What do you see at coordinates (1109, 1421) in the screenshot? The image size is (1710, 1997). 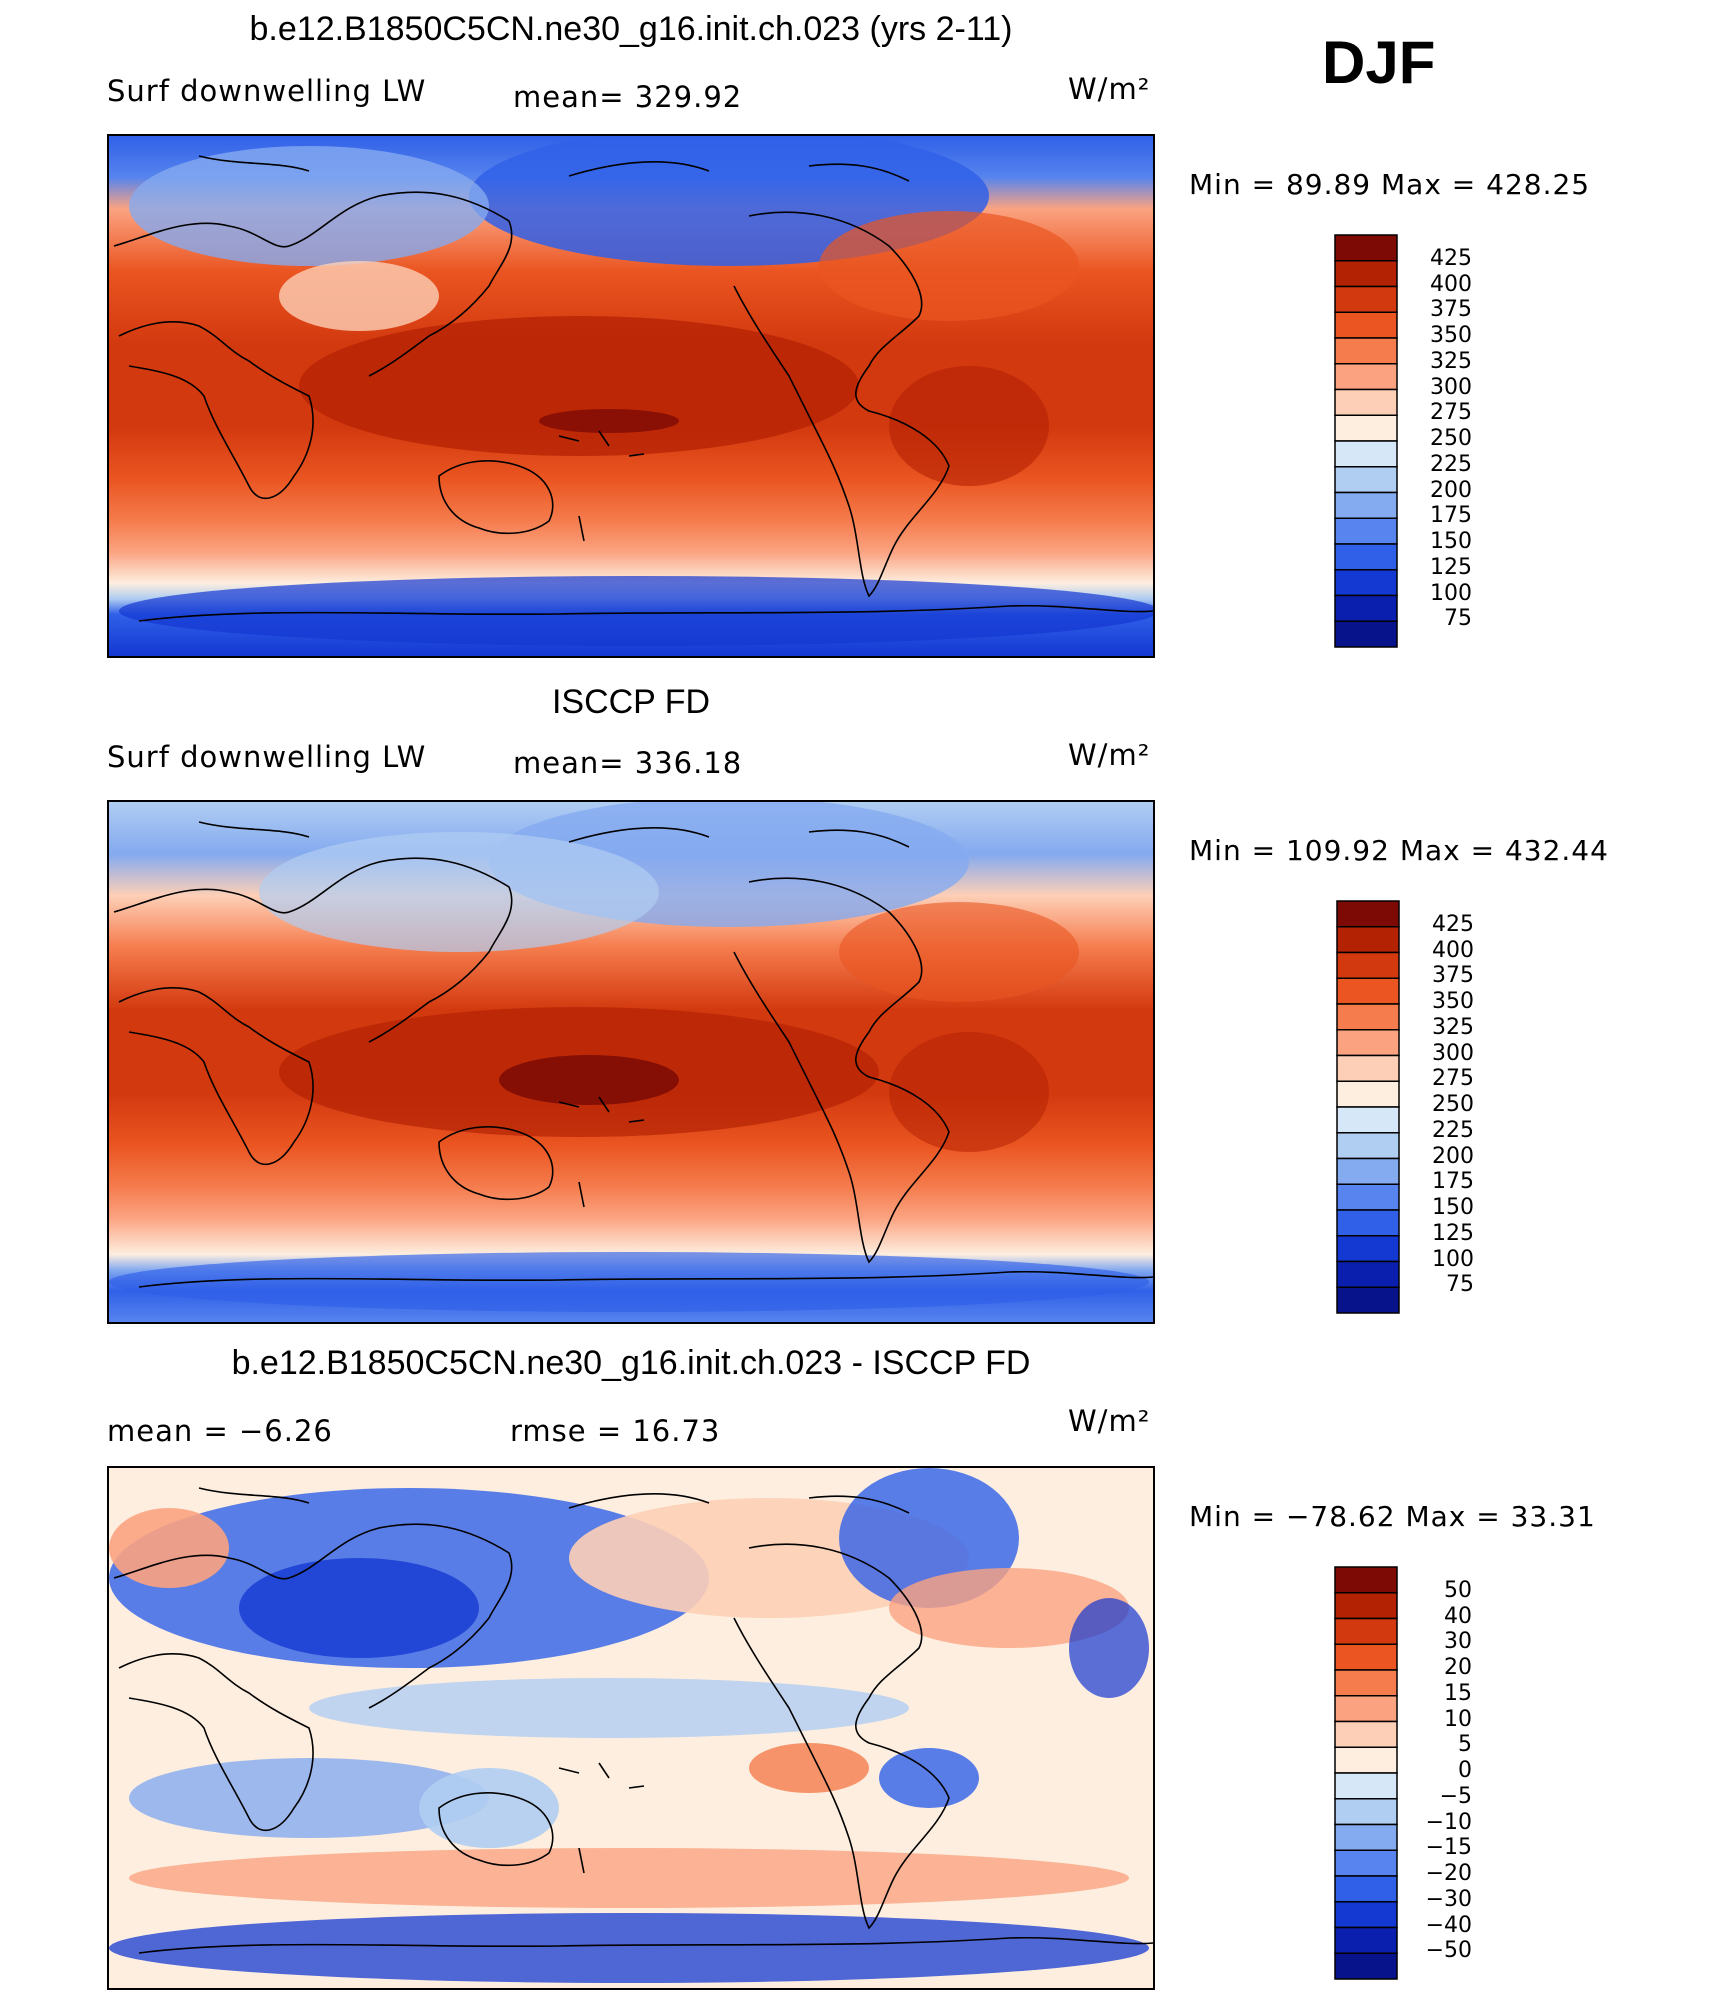 I see `panel-3-units-label: W/m²` at bounding box center [1109, 1421].